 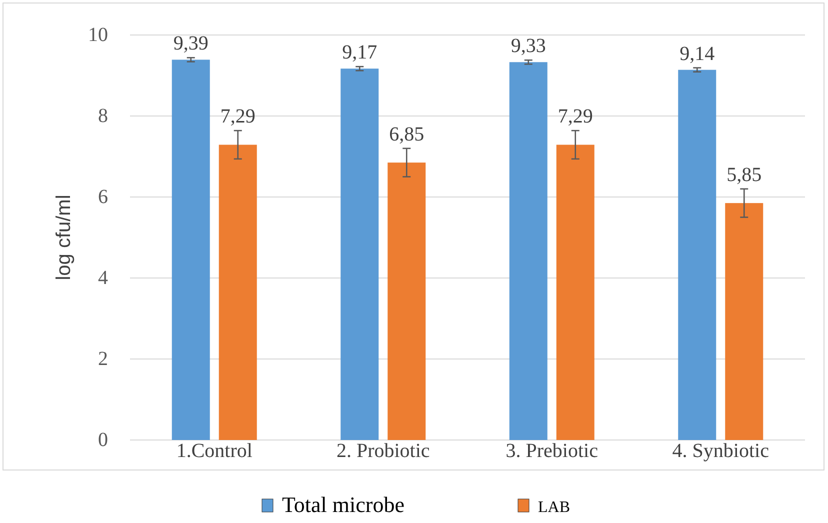 What do you see at coordinates (214, 451) in the screenshot?
I see `x-tick-label: 1.Control` at bounding box center [214, 451].